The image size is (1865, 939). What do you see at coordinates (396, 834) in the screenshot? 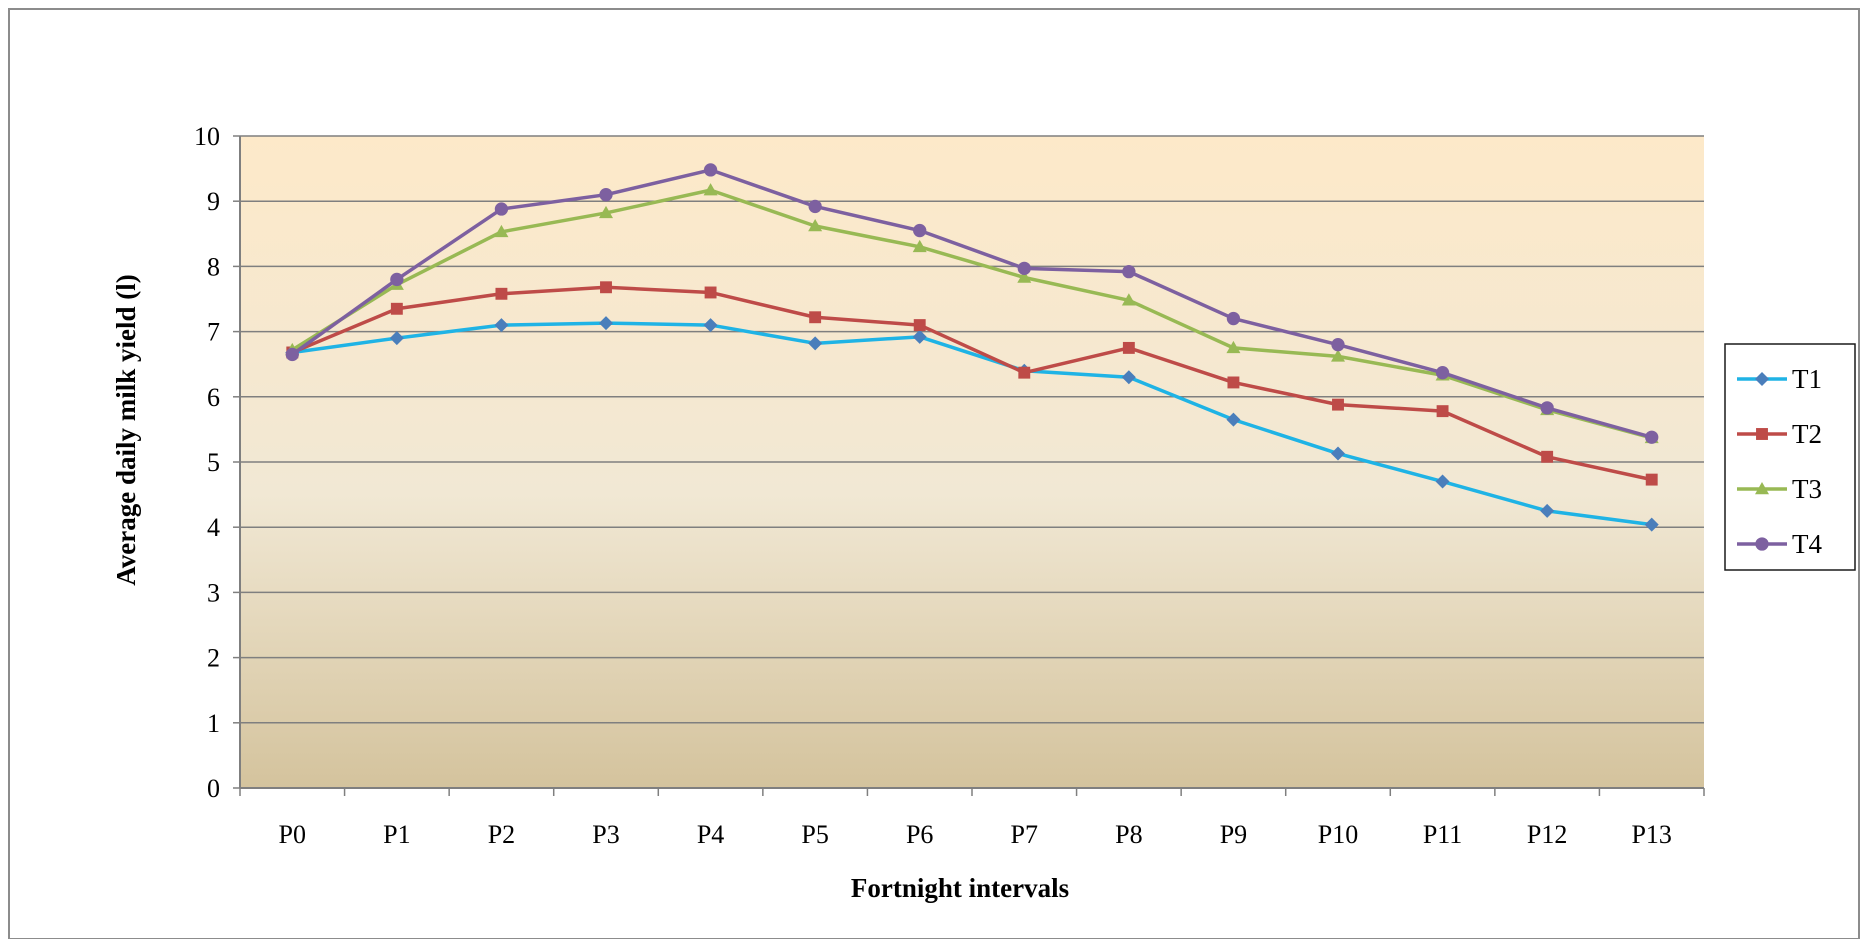
I see `x-tick-label: P1` at bounding box center [396, 834].